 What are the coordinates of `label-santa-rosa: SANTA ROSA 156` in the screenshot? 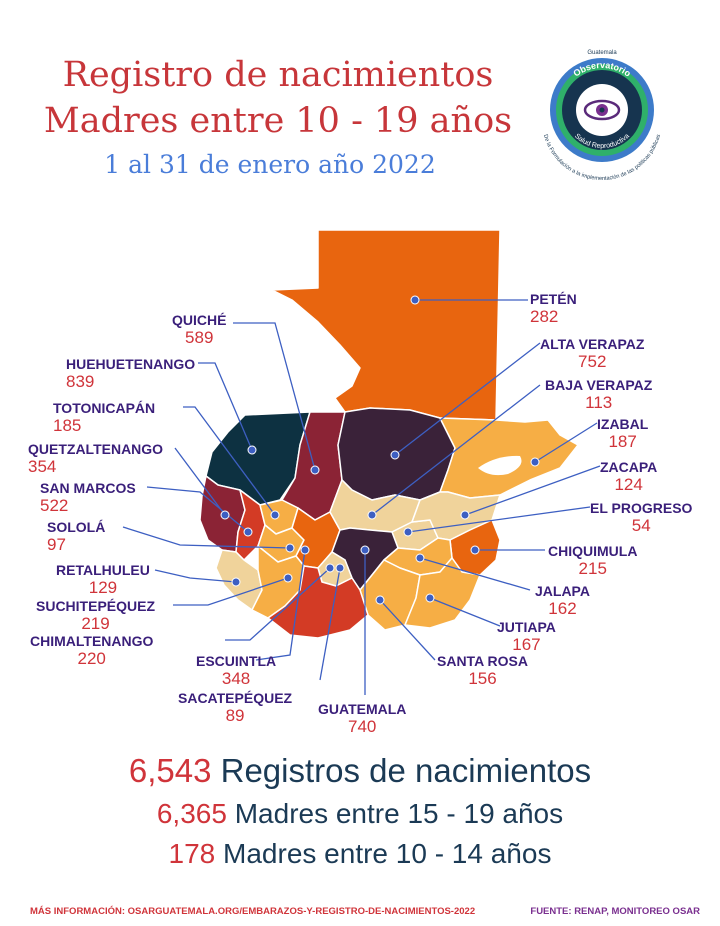 It's located at (482, 670).